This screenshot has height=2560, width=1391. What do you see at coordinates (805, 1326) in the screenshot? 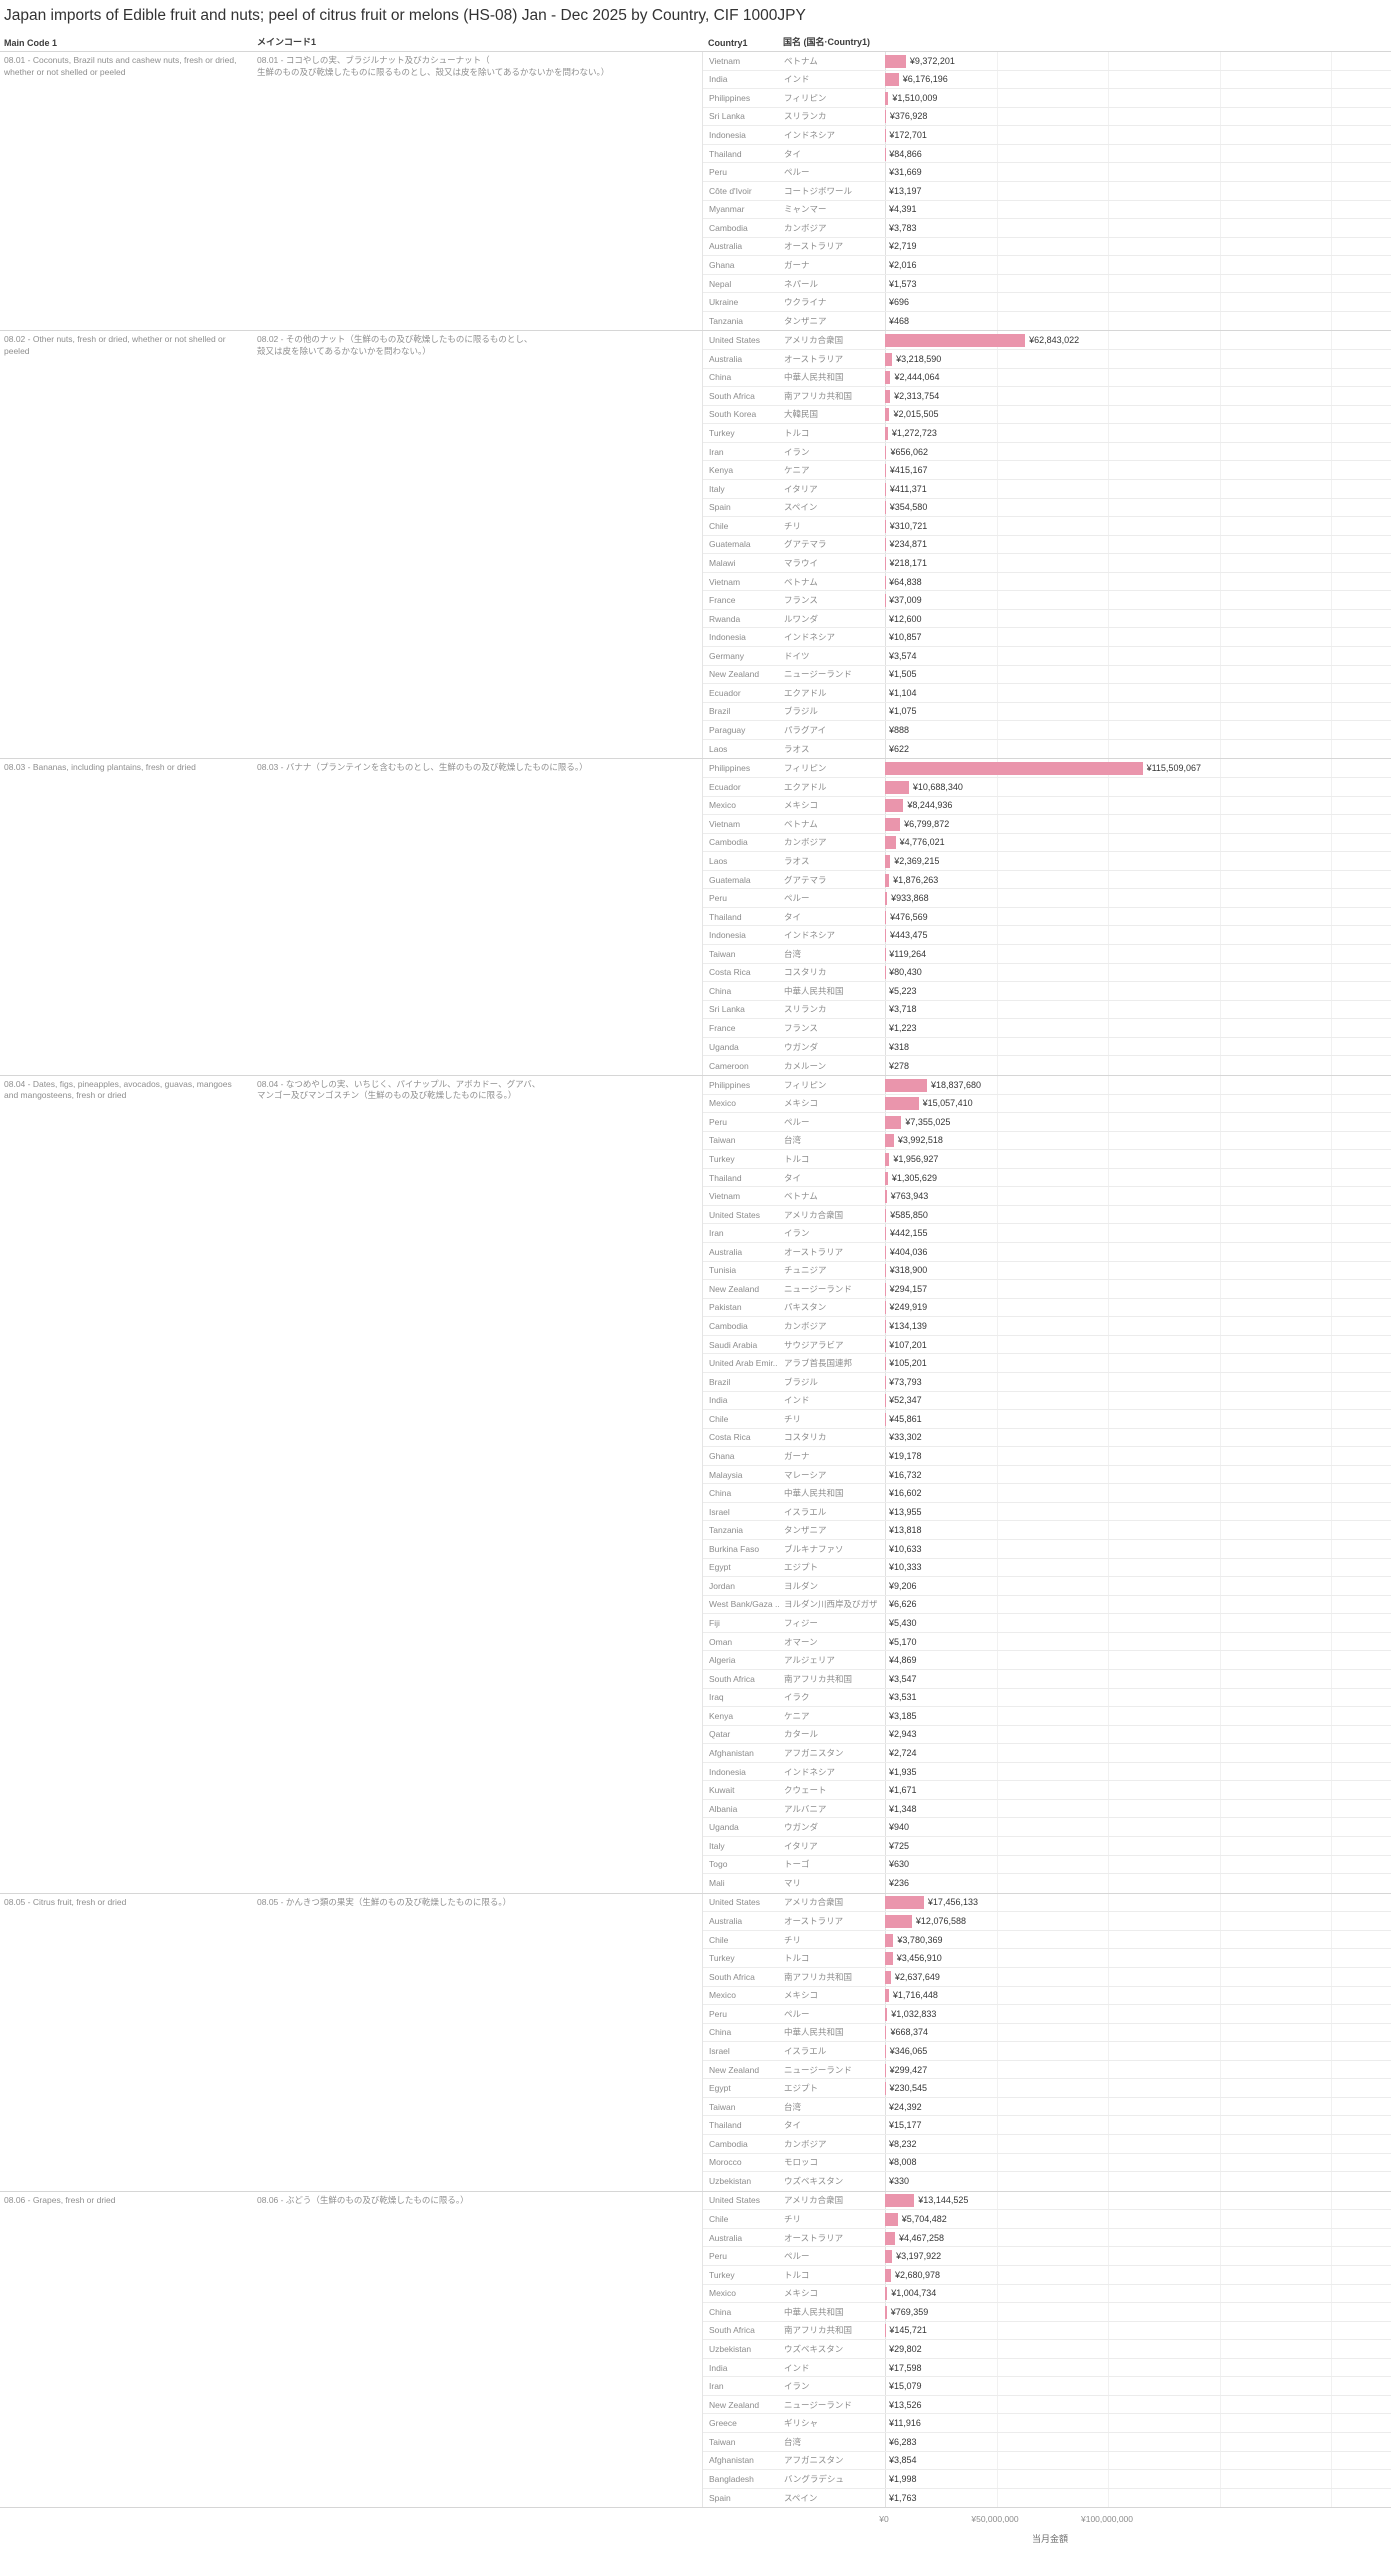
I see `country-name-ja: カンボジア` at bounding box center [805, 1326].